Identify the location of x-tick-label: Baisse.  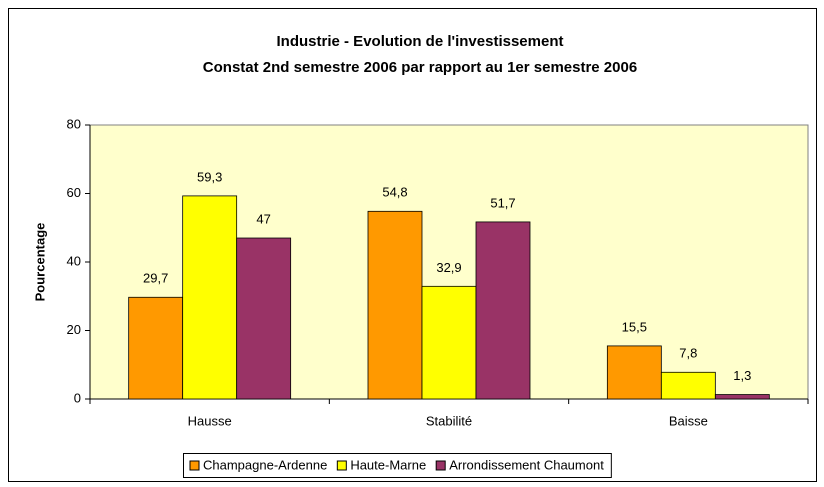
(688, 420).